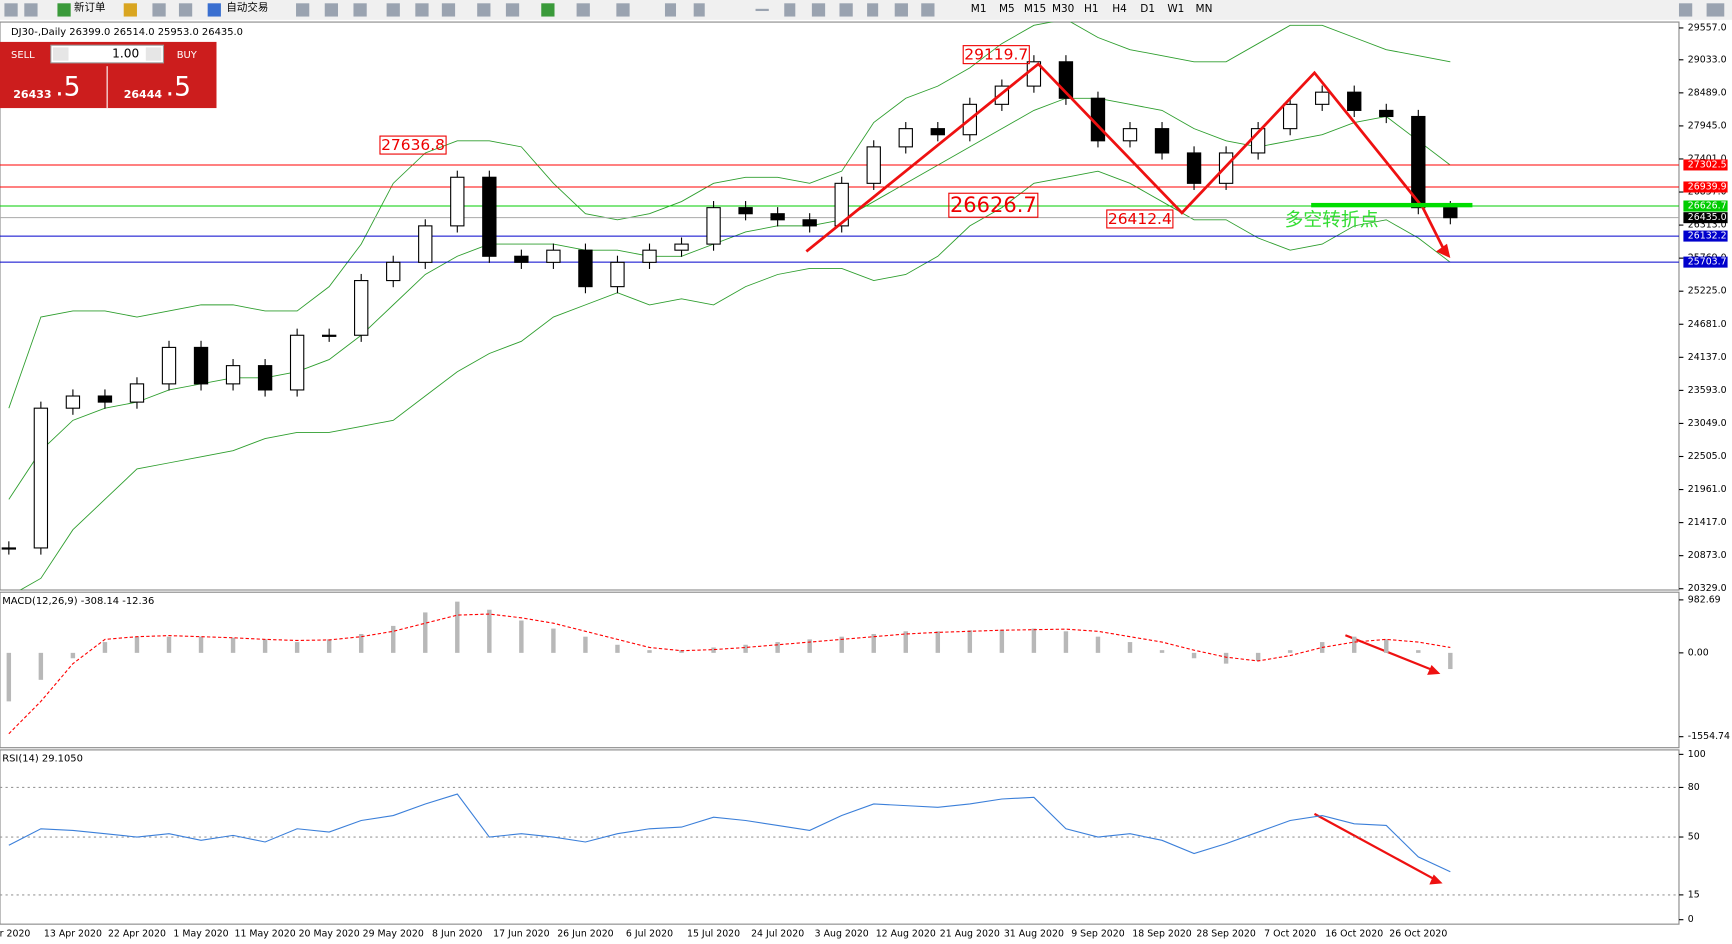 This screenshot has width=1732, height=944. Describe the element at coordinates (89, 7) in the screenshot. I see `new-order-button: 新订单` at that location.